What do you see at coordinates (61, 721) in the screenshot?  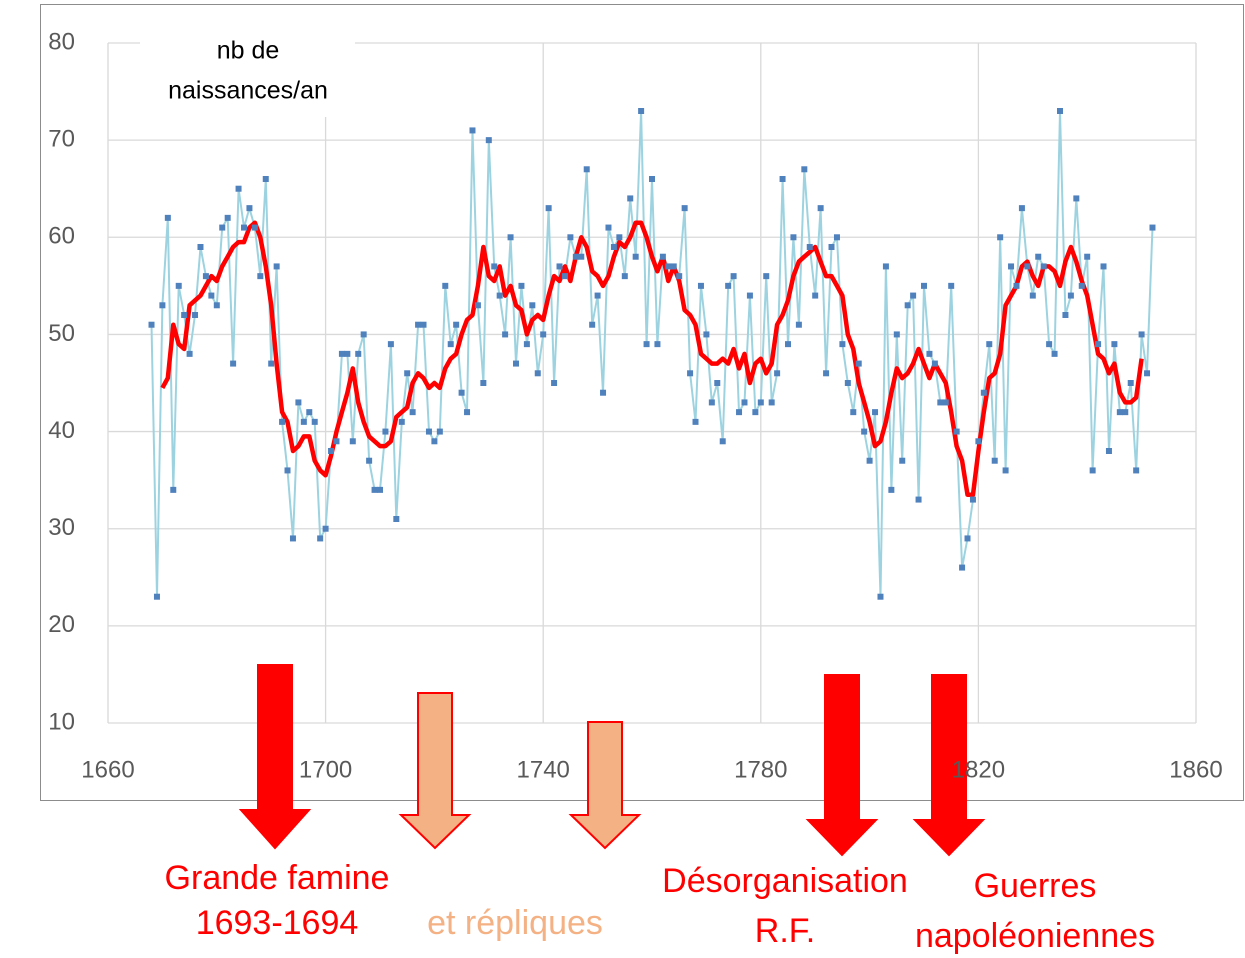 I see `y-tick-label: 10` at bounding box center [61, 721].